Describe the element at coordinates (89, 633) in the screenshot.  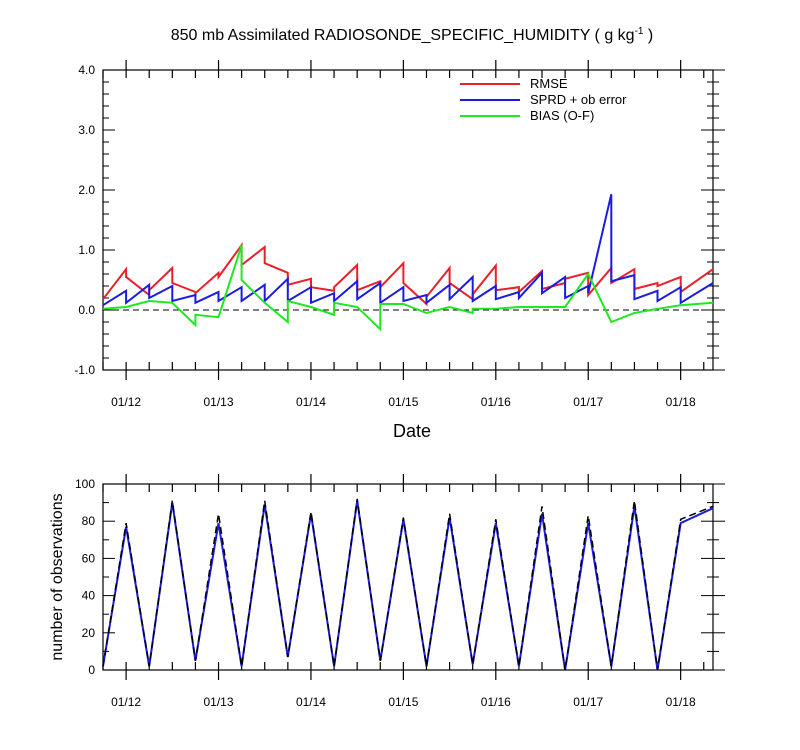
I see `y-tick-label: 20` at that location.